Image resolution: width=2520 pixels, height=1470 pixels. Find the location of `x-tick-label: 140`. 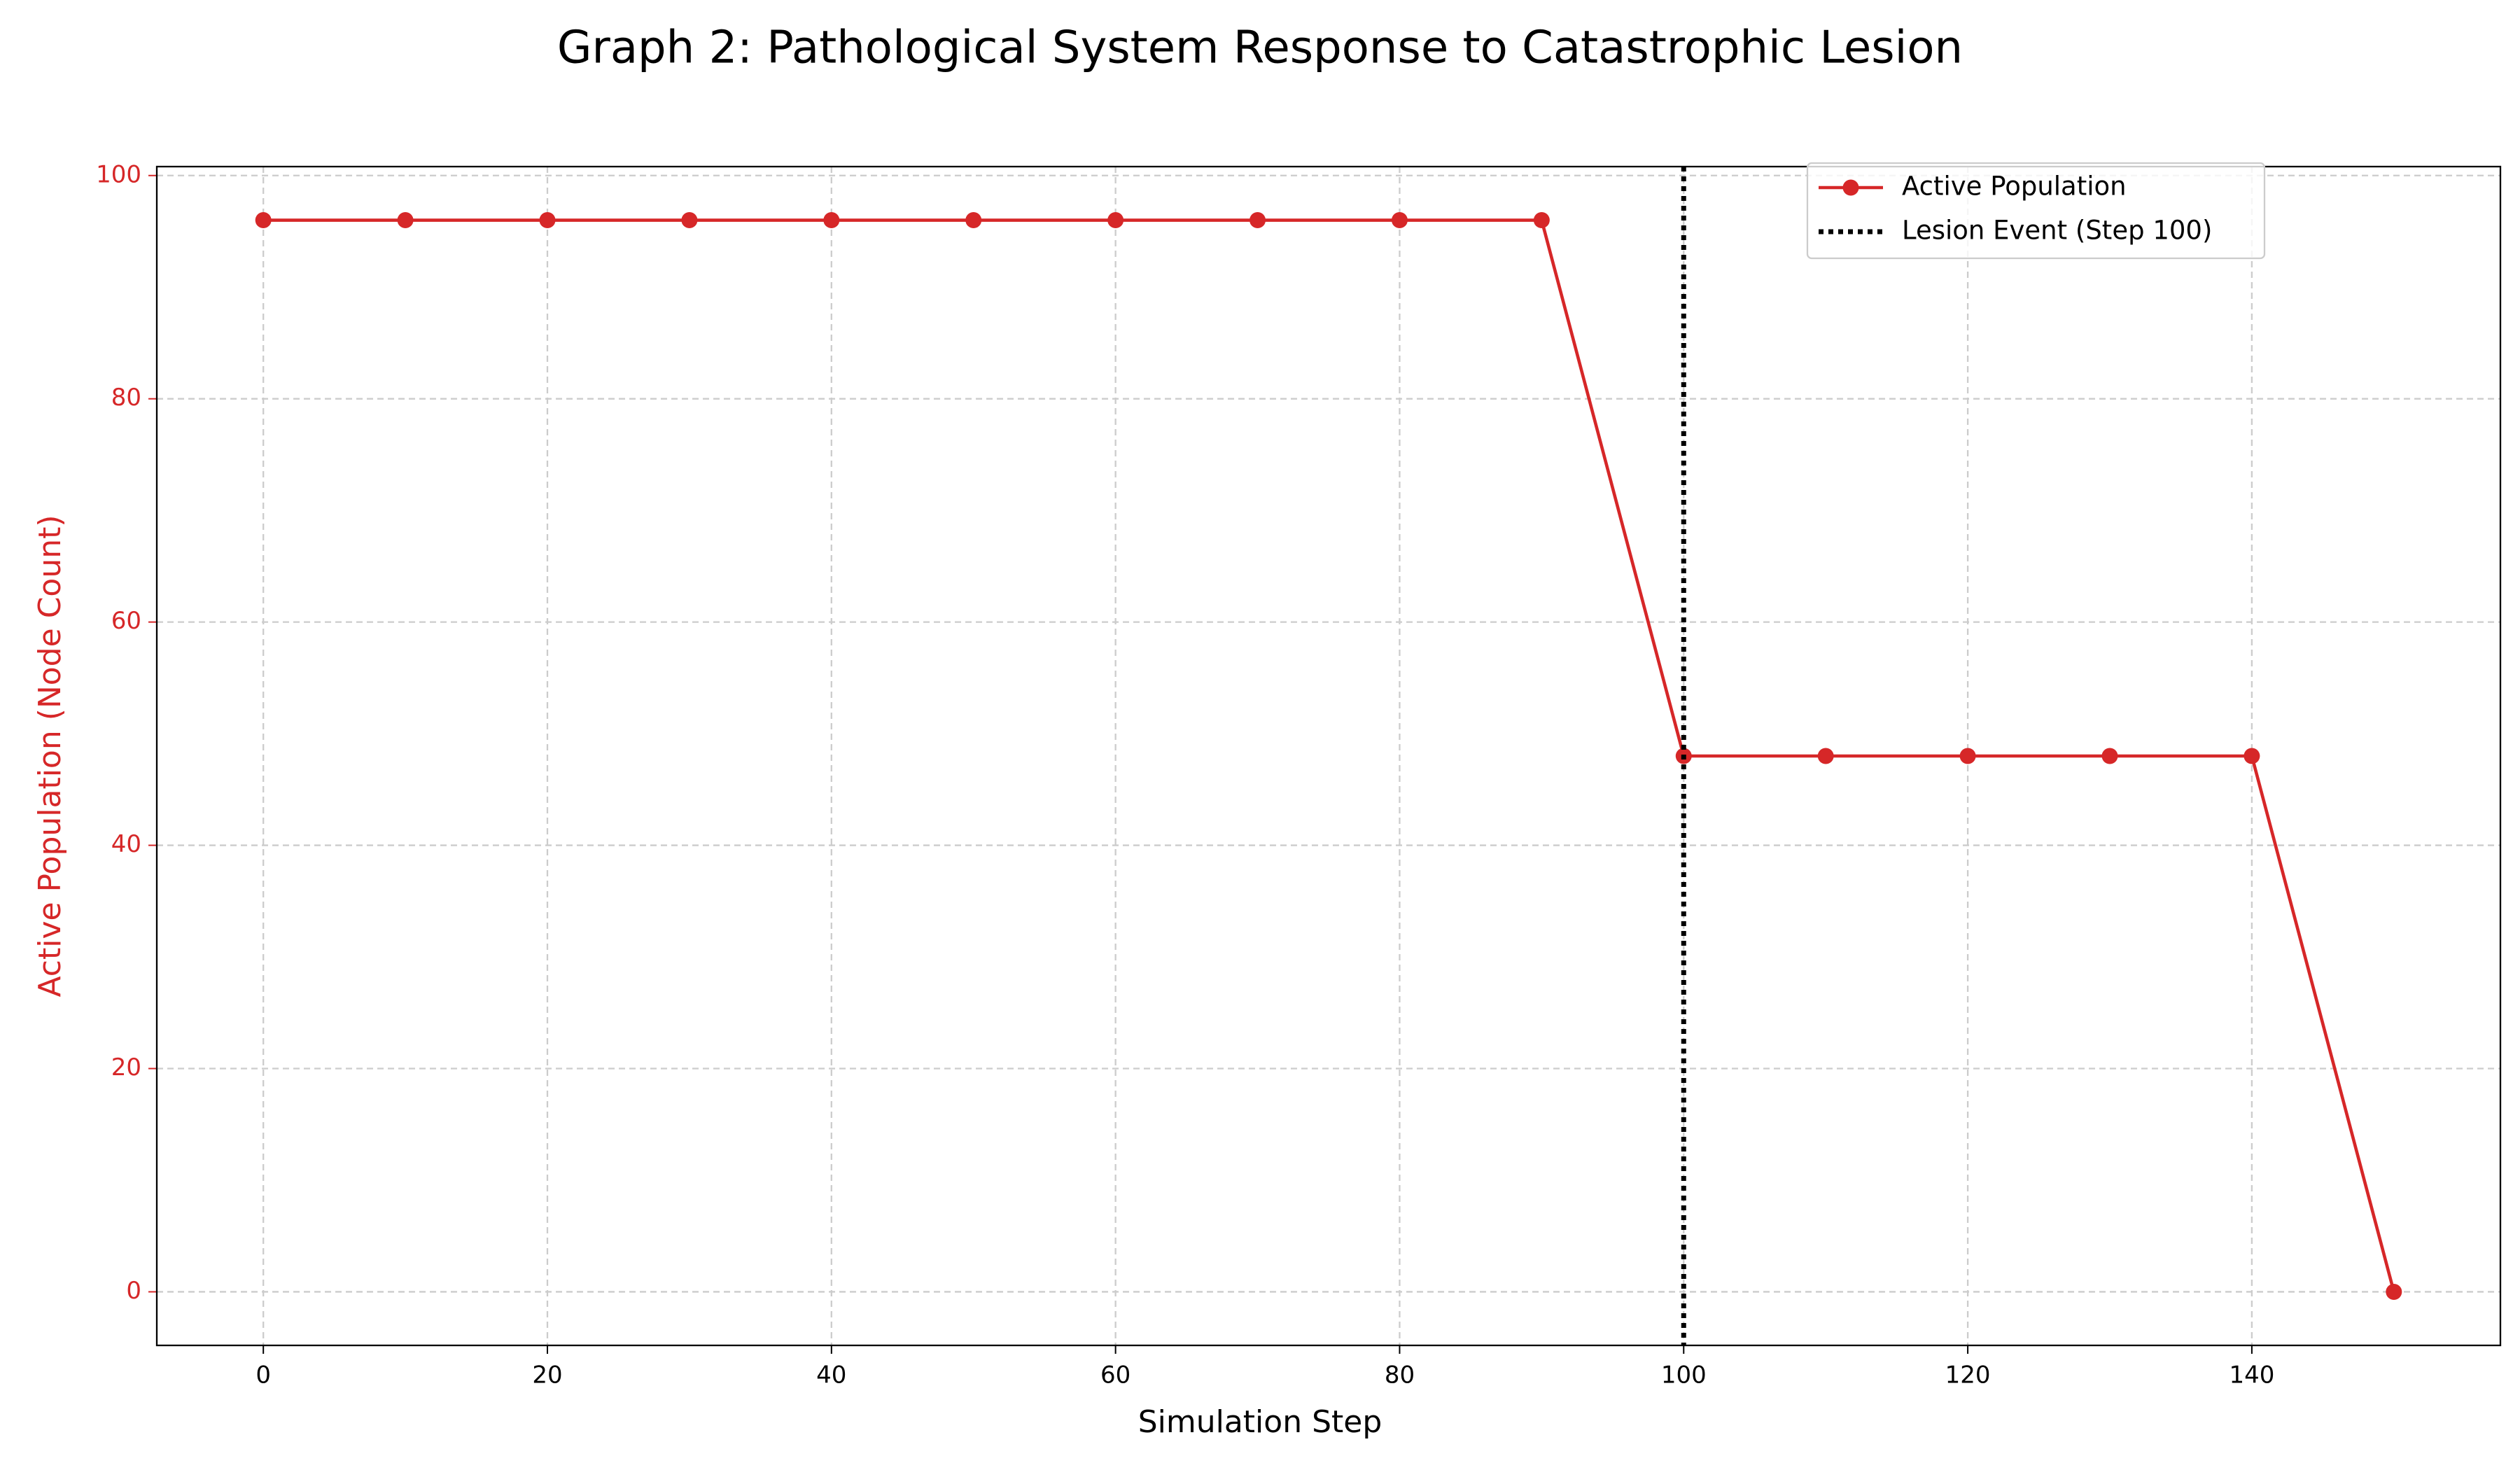

x-tick-label: 140 is located at coordinates (2251, 1376).